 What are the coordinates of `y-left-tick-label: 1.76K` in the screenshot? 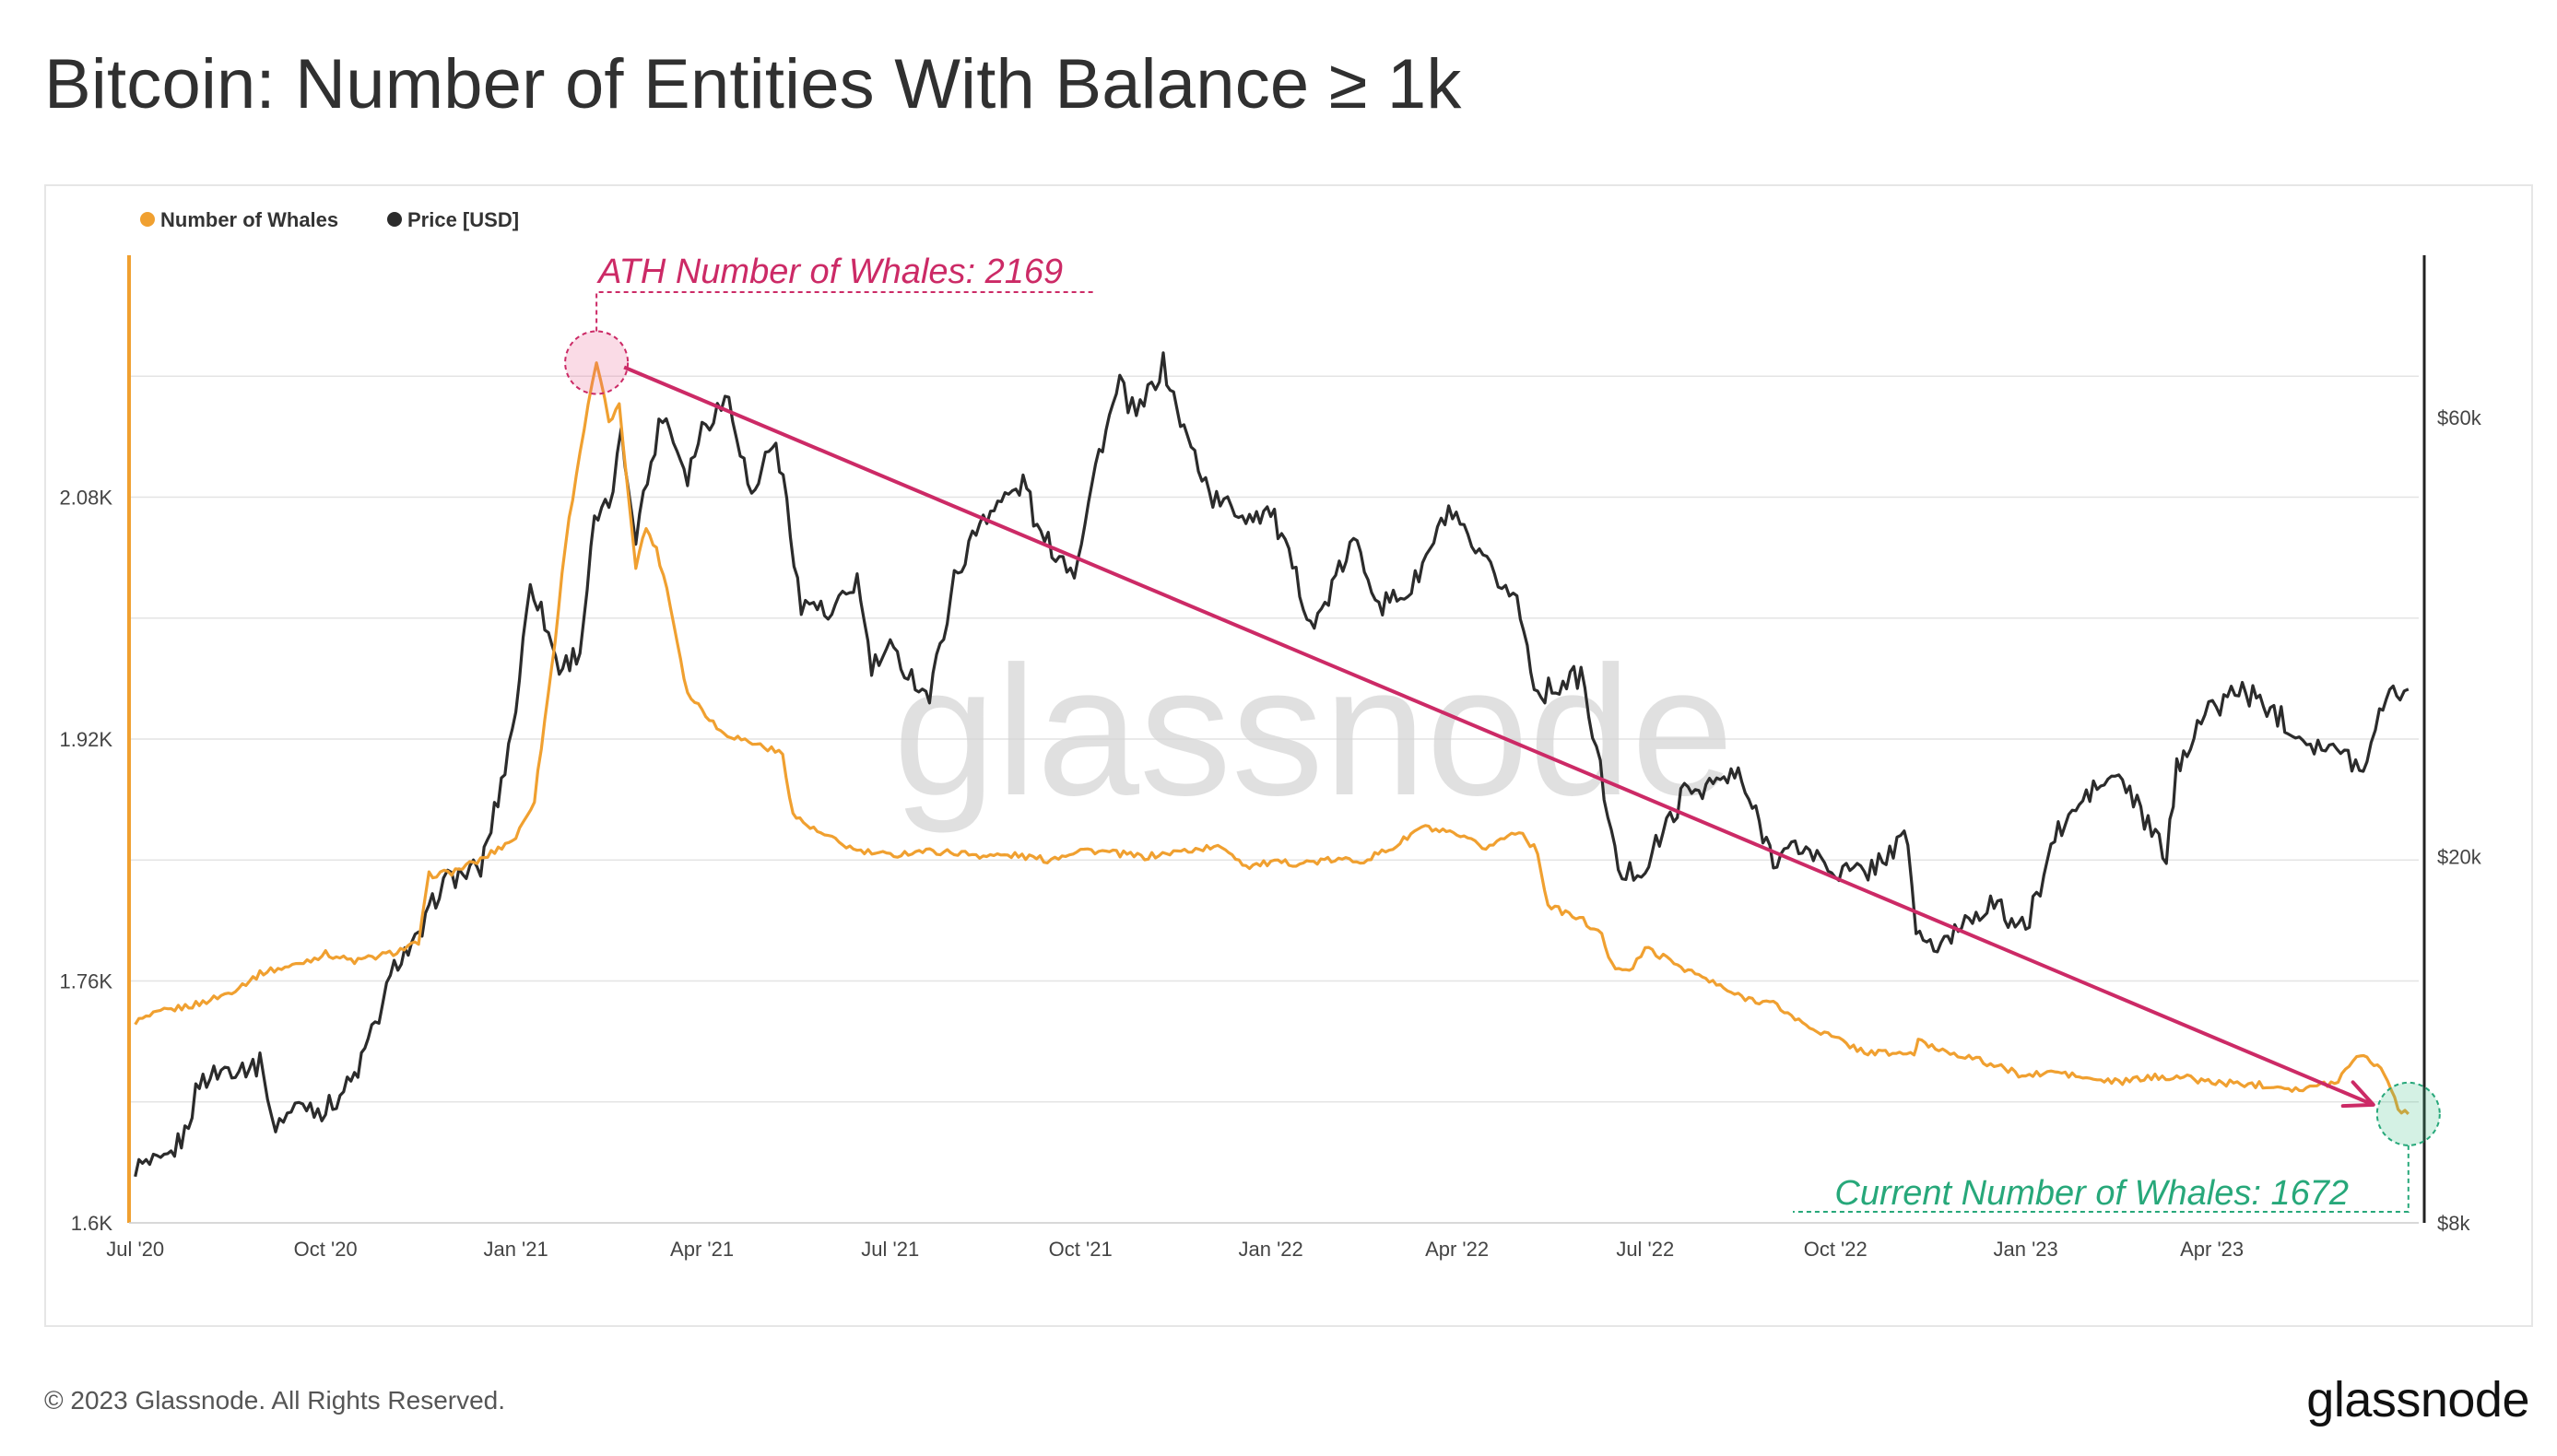 It's located at (87, 981).